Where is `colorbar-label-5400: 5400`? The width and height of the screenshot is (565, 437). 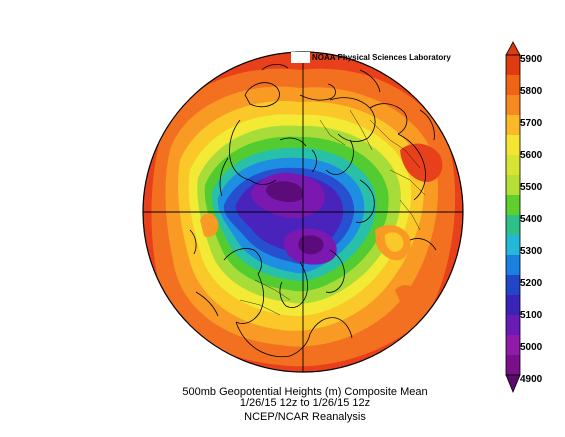
colorbar-label-5400: 5400 is located at coordinates (531, 219).